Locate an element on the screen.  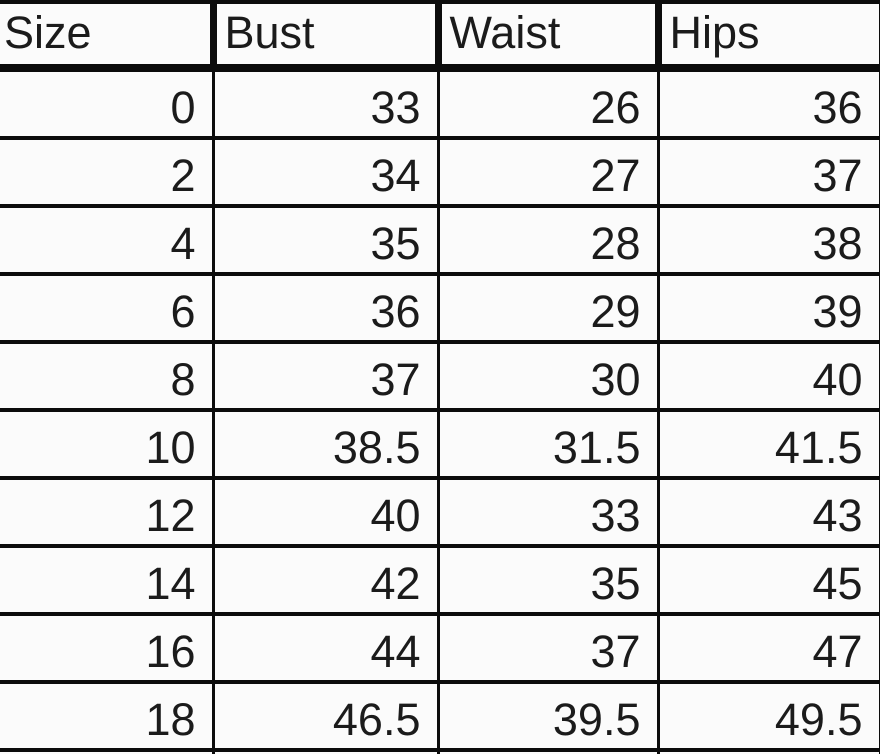
cell-hips: 37 is located at coordinates (768, 171).